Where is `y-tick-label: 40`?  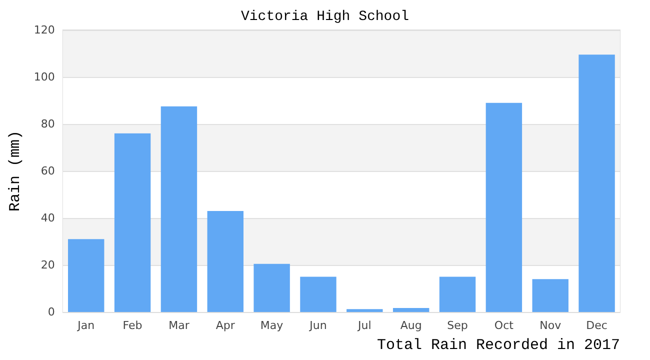 y-tick-label: 40 is located at coordinates (47, 218).